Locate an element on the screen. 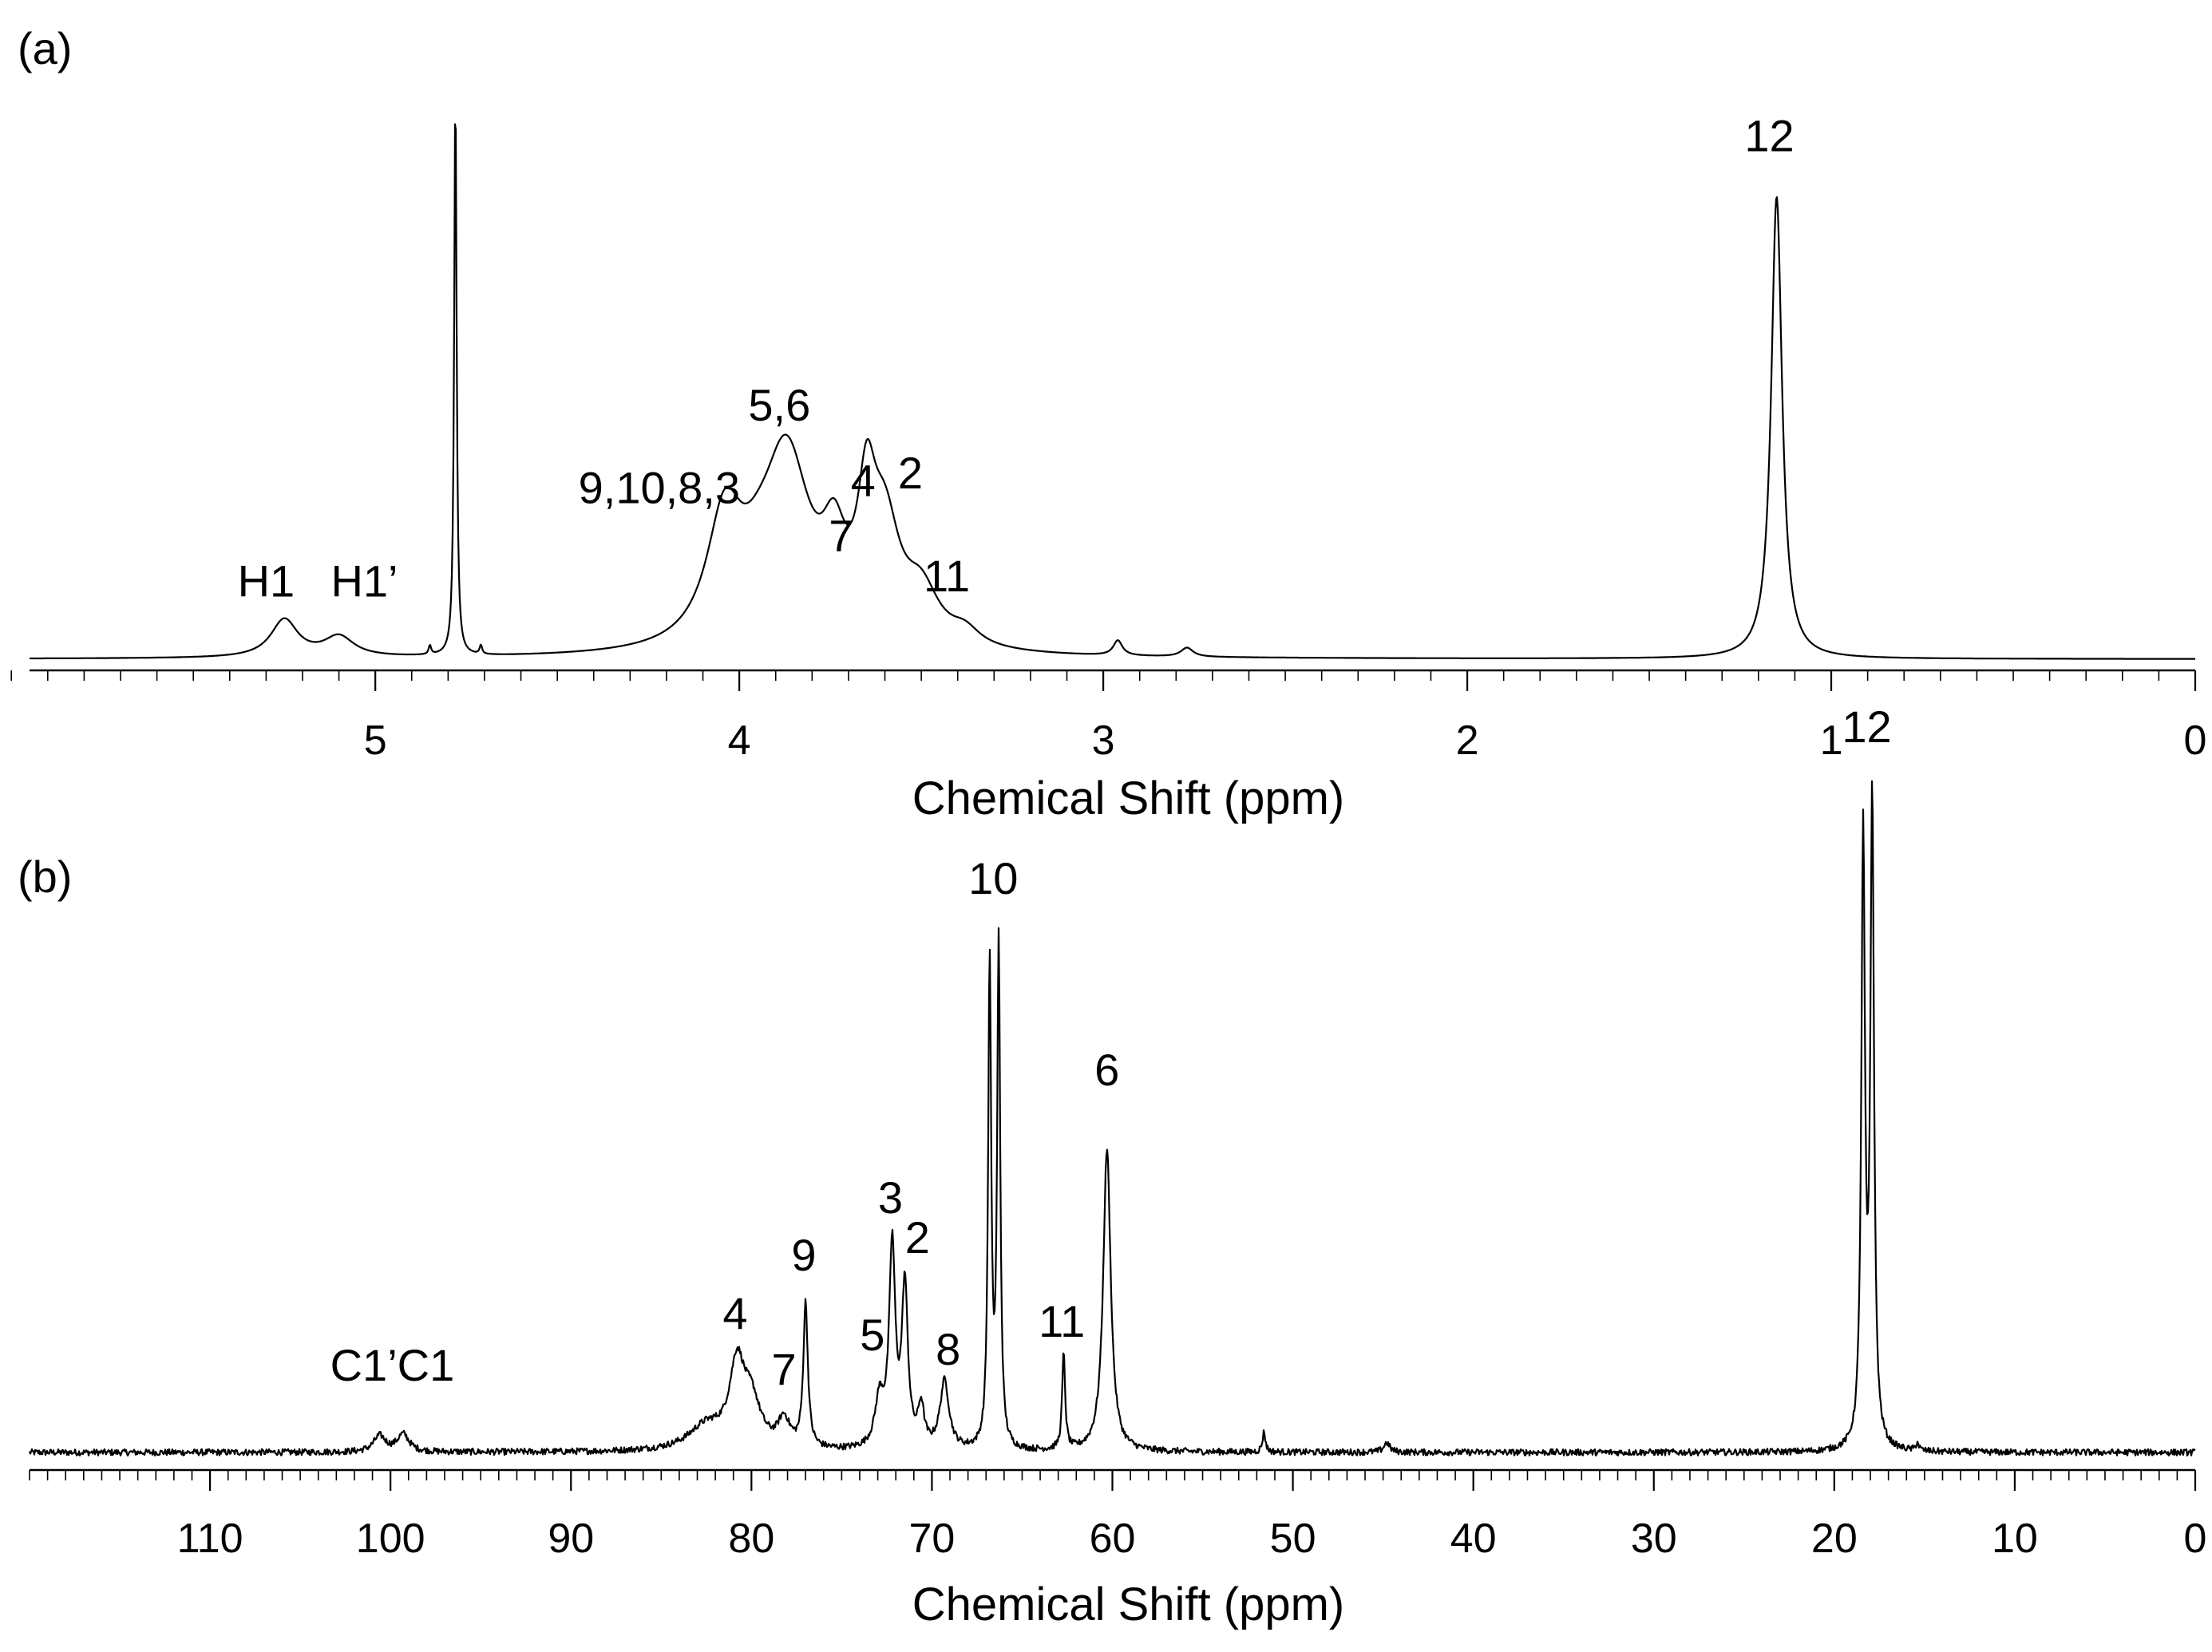 The height and width of the screenshot is (1652, 2212). peak-label: 10 is located at coordinates (993, 878).